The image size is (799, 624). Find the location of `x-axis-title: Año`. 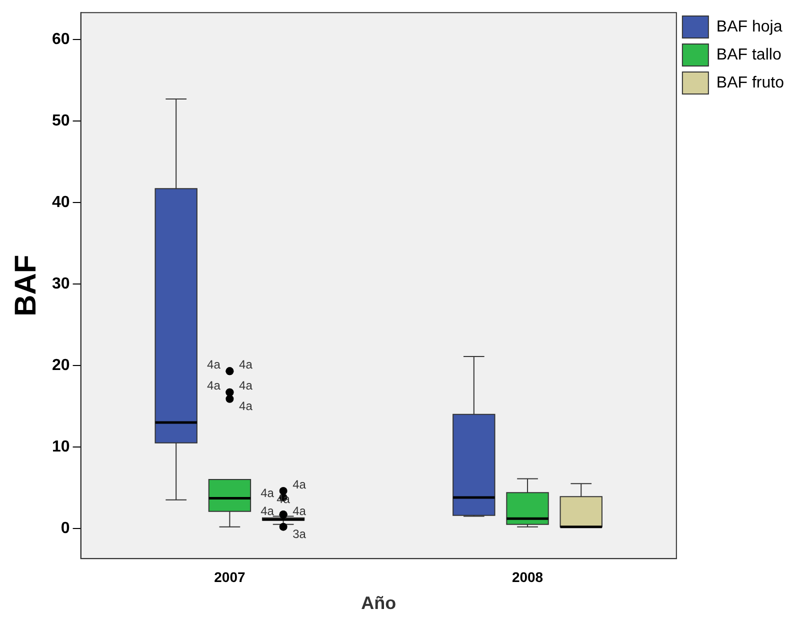

x-axis-title: Año is located at coordinates (378, 603).